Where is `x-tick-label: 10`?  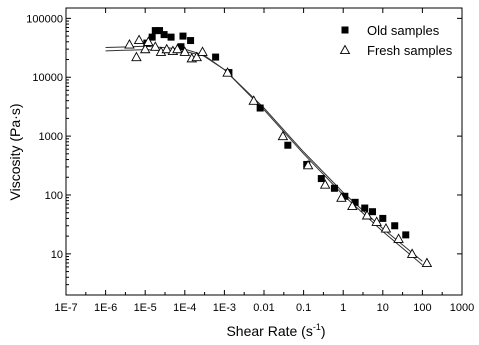
x-tick-label: 10 is located at coordinates (383, 308).